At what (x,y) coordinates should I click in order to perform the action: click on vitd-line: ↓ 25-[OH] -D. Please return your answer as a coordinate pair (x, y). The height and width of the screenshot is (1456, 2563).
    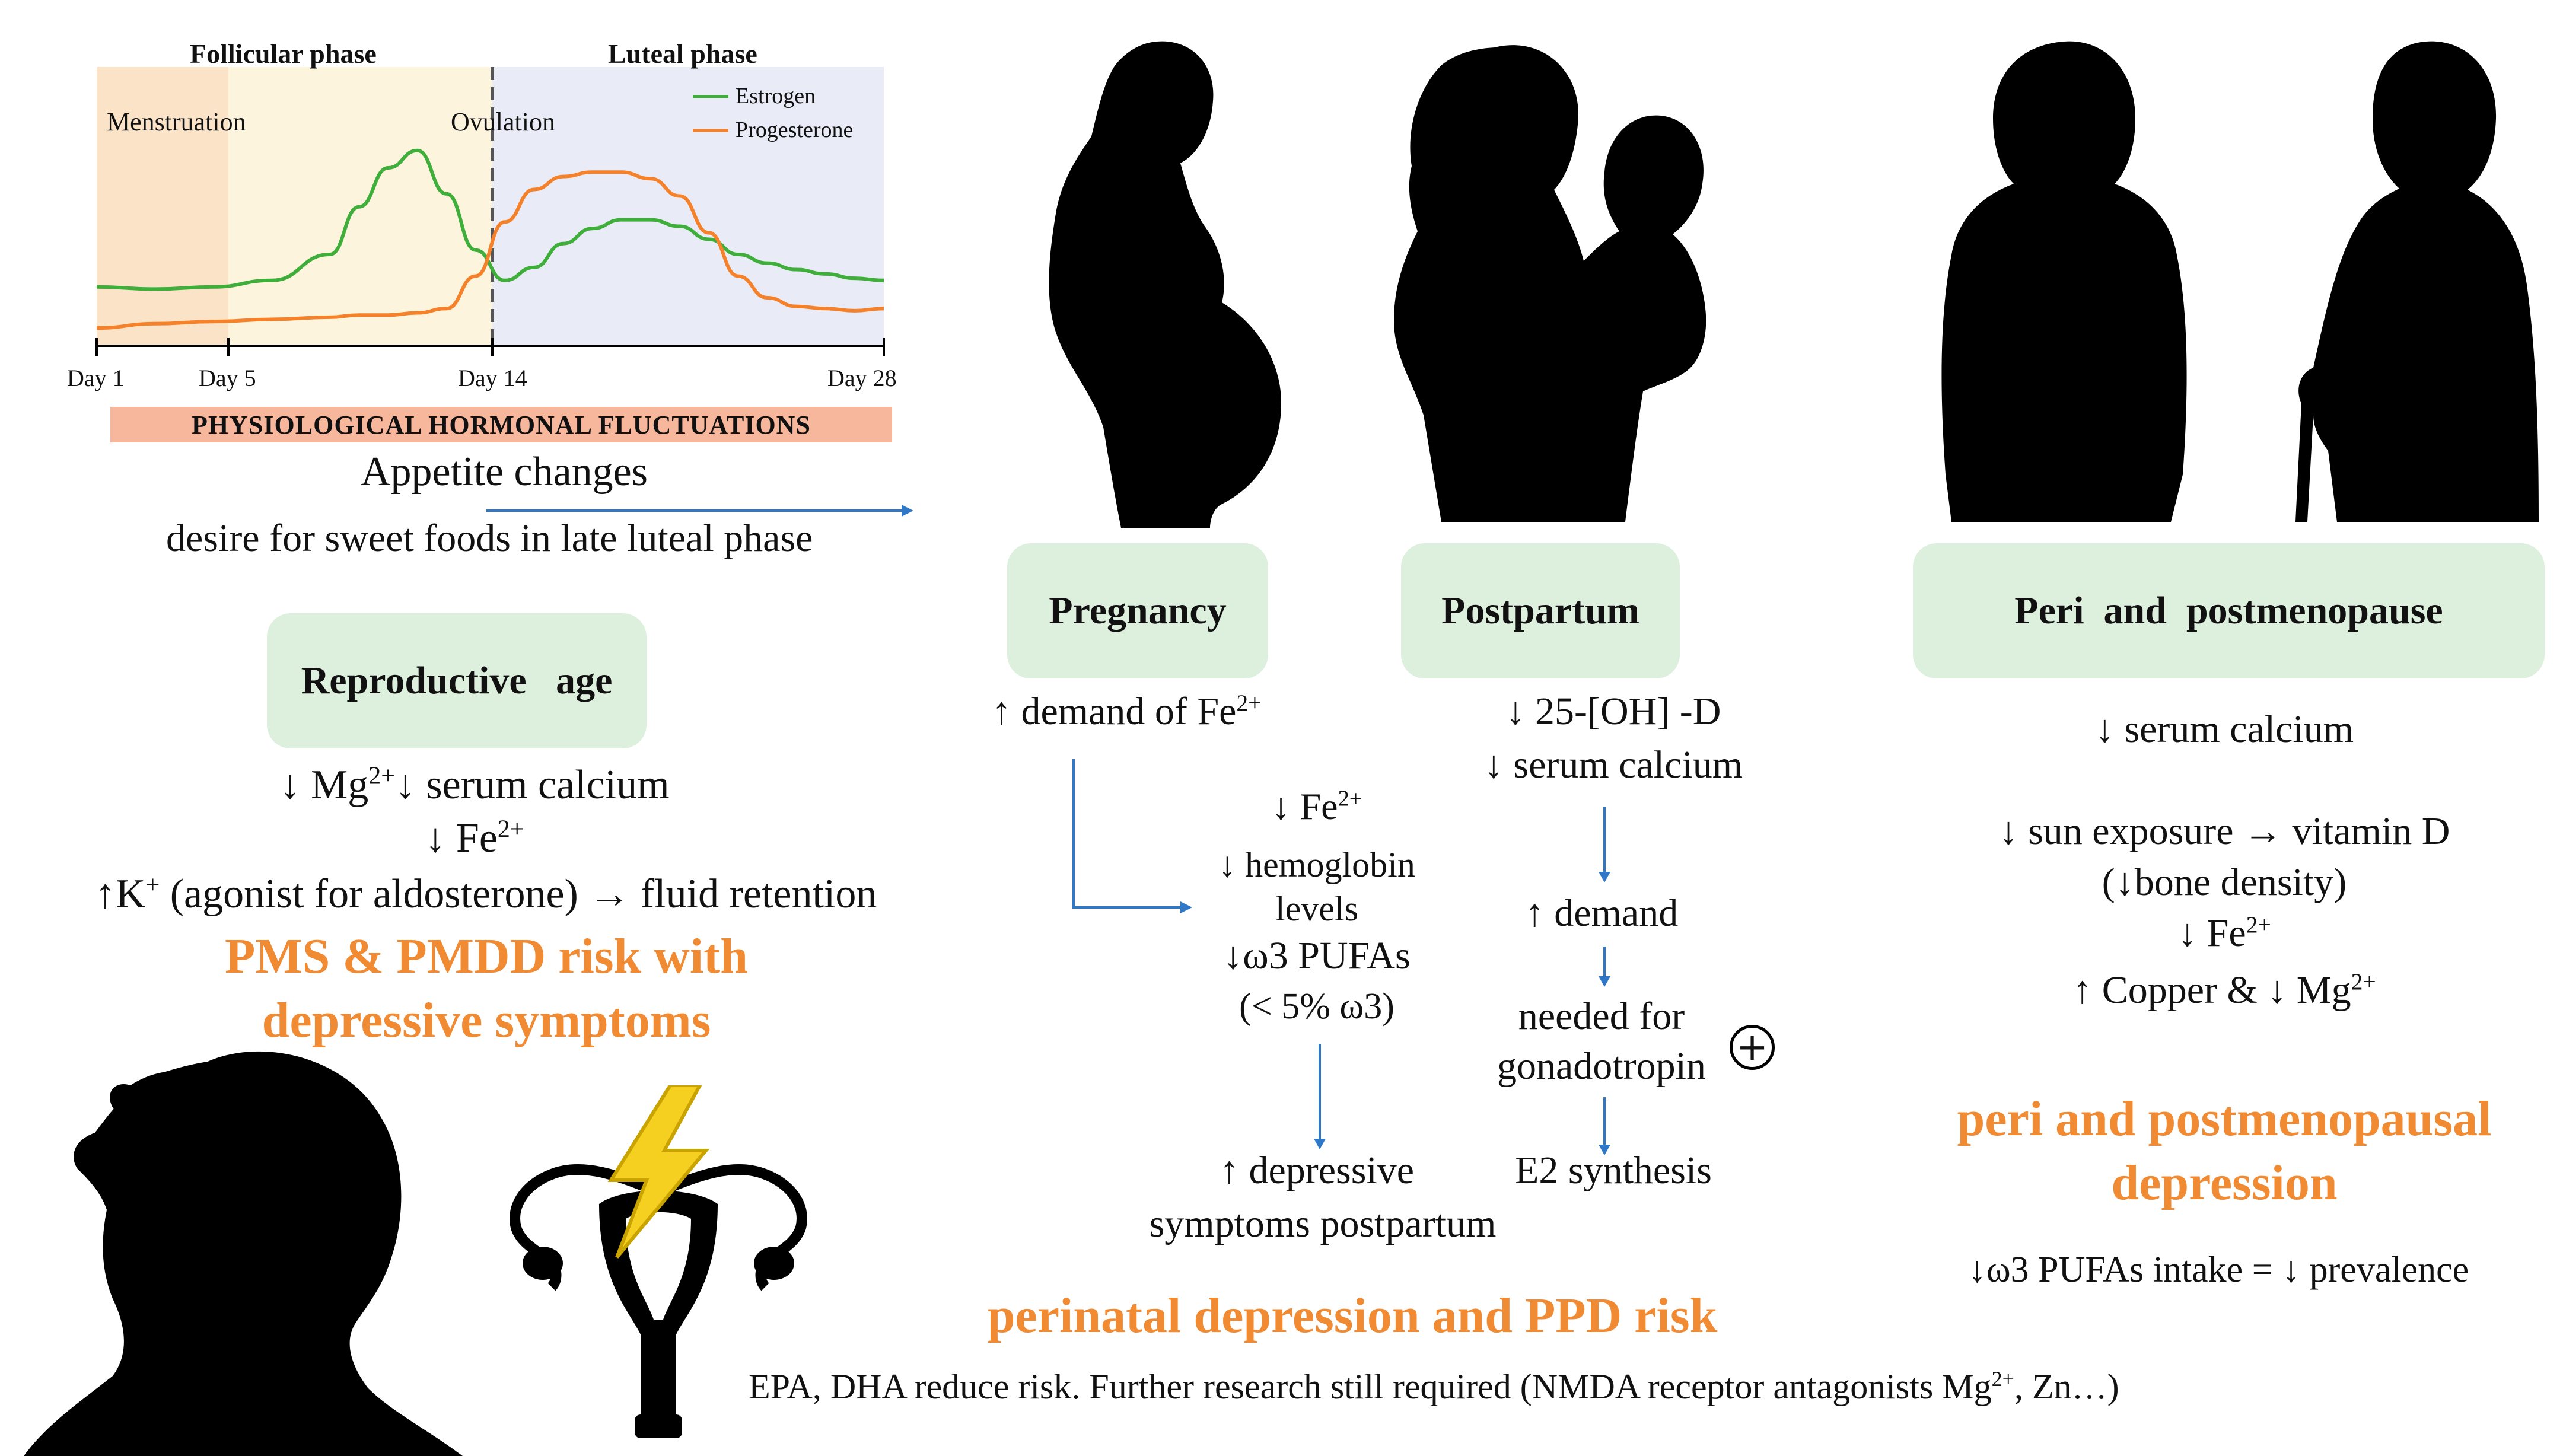
    Looking at the image, I should click on (1613, 711).